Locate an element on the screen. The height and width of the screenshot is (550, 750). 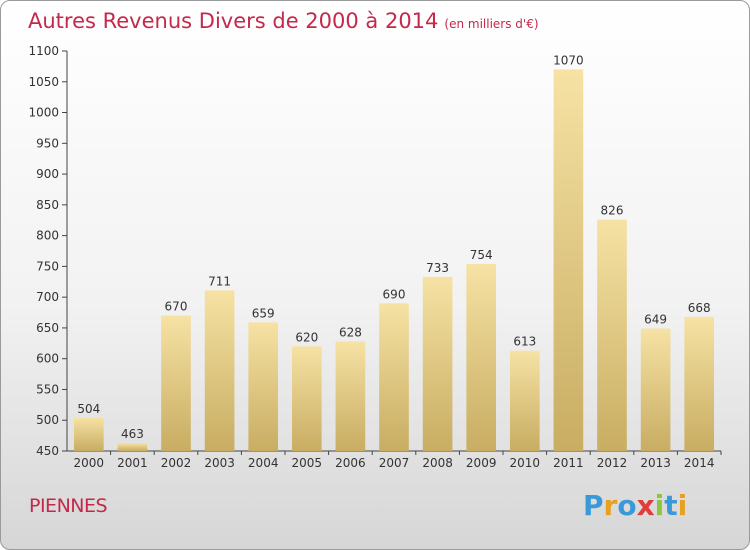
x-tick-label: 2004 is located at coordinates (263, 463).